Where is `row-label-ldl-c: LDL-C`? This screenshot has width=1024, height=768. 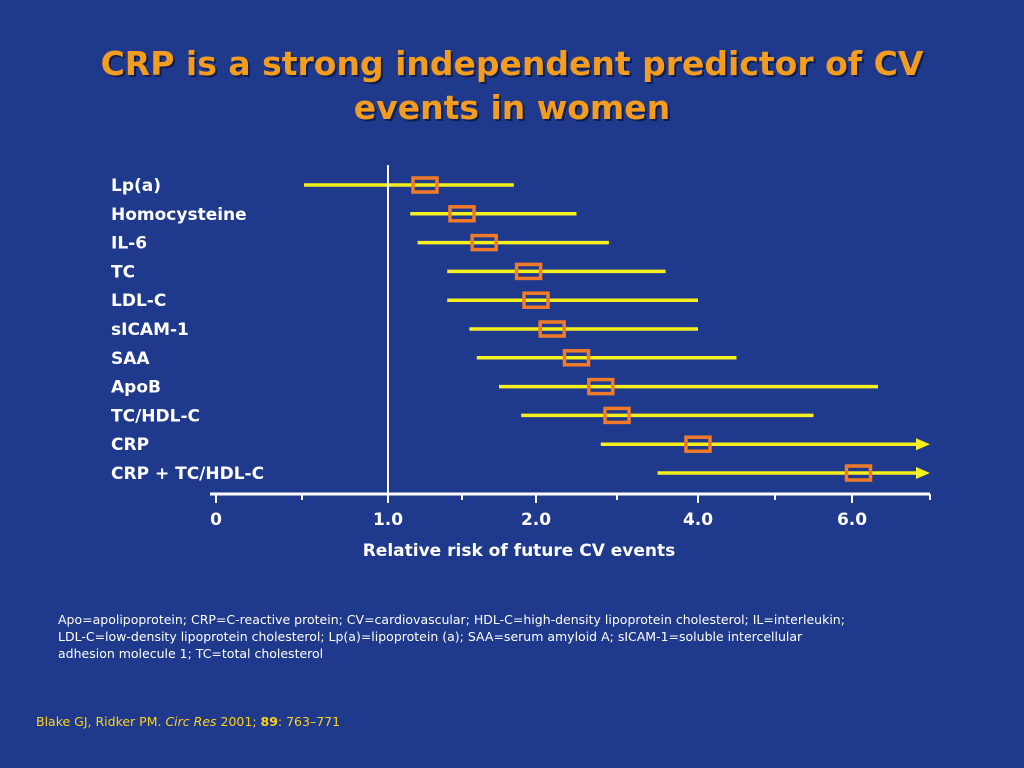 row-label-ldl-c: LDL-C is located at coordinates (138, 301).